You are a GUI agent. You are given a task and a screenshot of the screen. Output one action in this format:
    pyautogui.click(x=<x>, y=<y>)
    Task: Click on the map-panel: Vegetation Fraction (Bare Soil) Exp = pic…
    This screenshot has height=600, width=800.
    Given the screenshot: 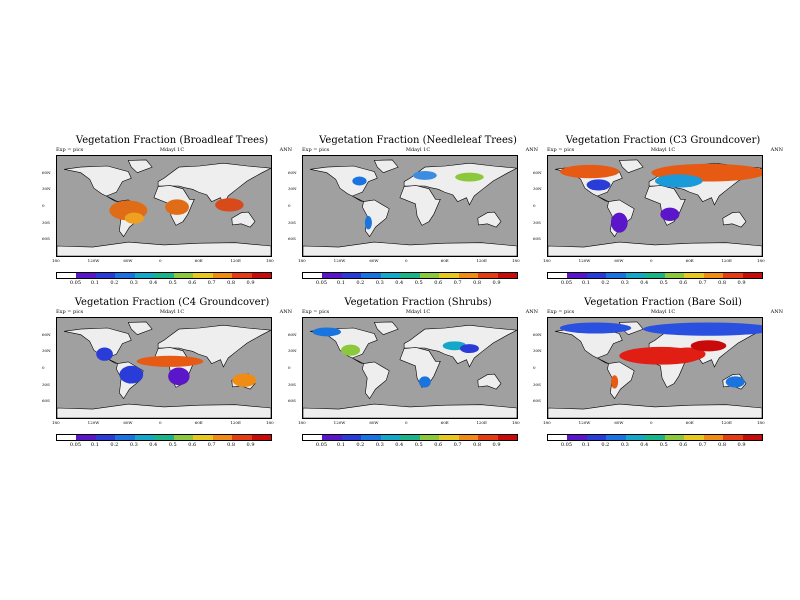 What is the action you would take?
    pyautogui.click(x=658, y=377)
    